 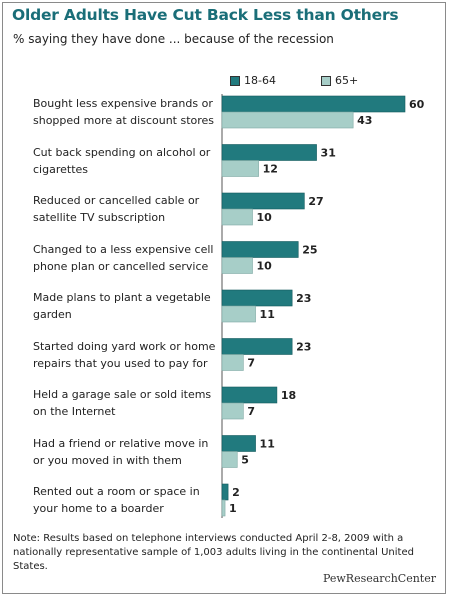 What do you see at coordinates (60, 169) in the screenshot?
I see `category-label-line: cigarettes` at bounding box center [60, 169].